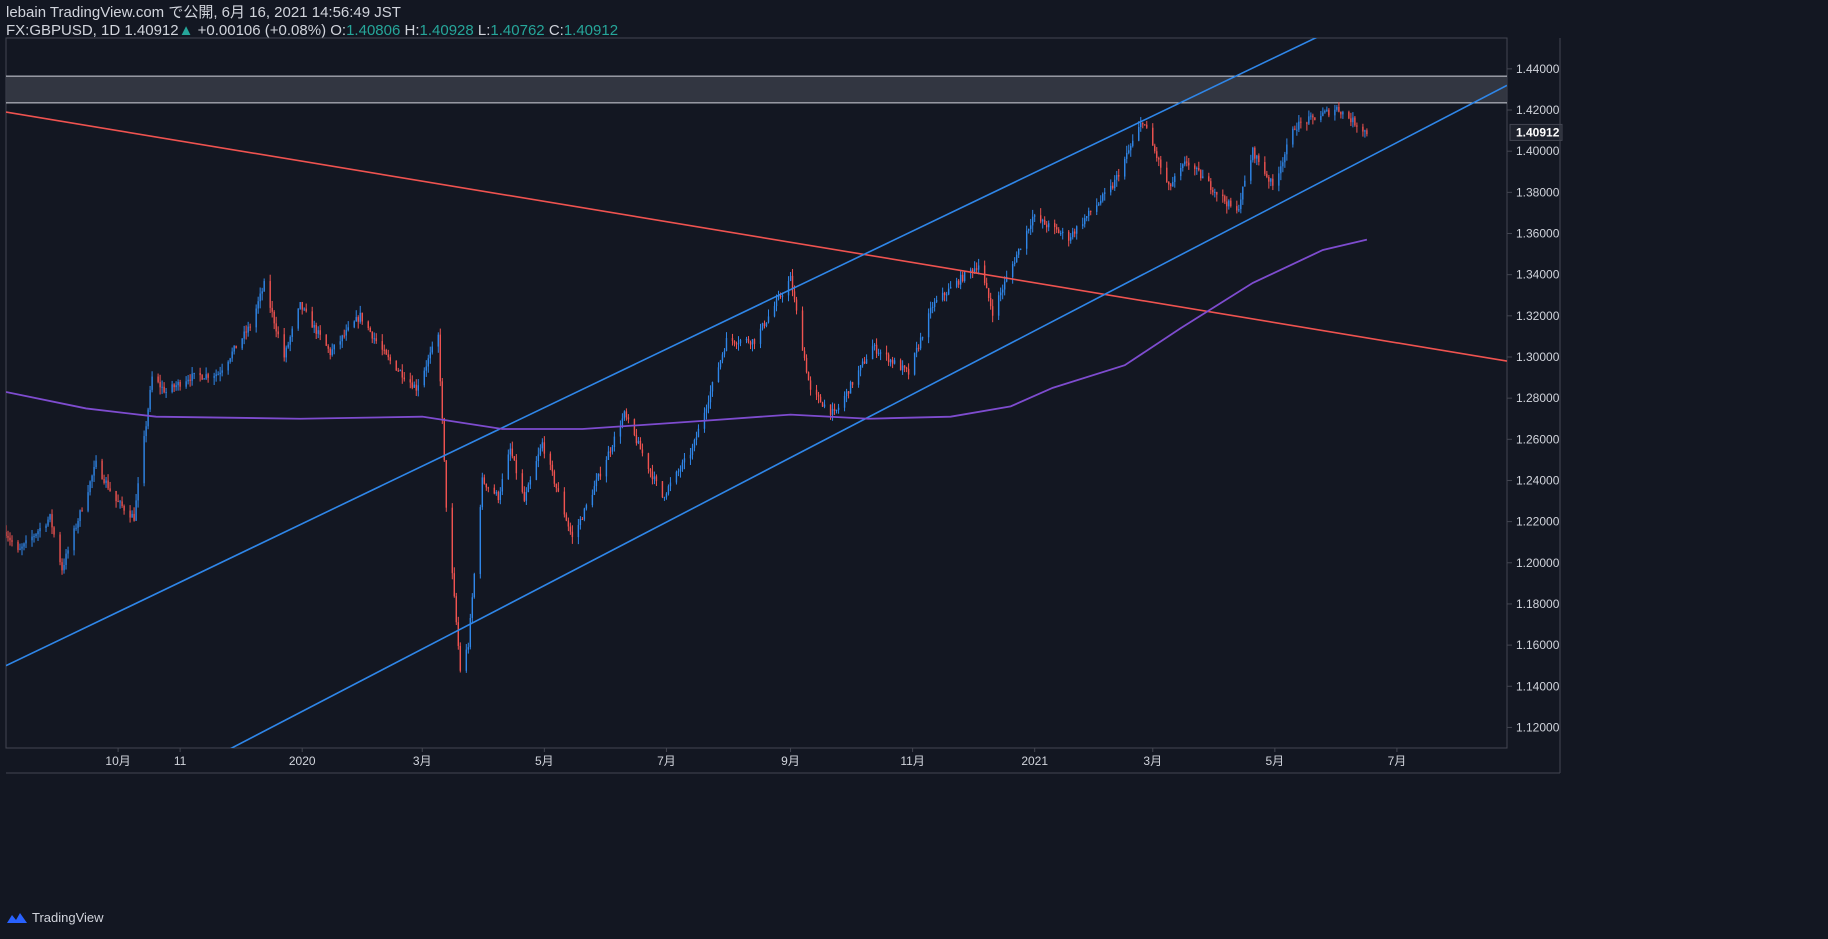  What do you see at coordinates (1538, 316) in the screenshot?
I see `y-tick-label: 1.32000` at bounding box center [1538, 316].